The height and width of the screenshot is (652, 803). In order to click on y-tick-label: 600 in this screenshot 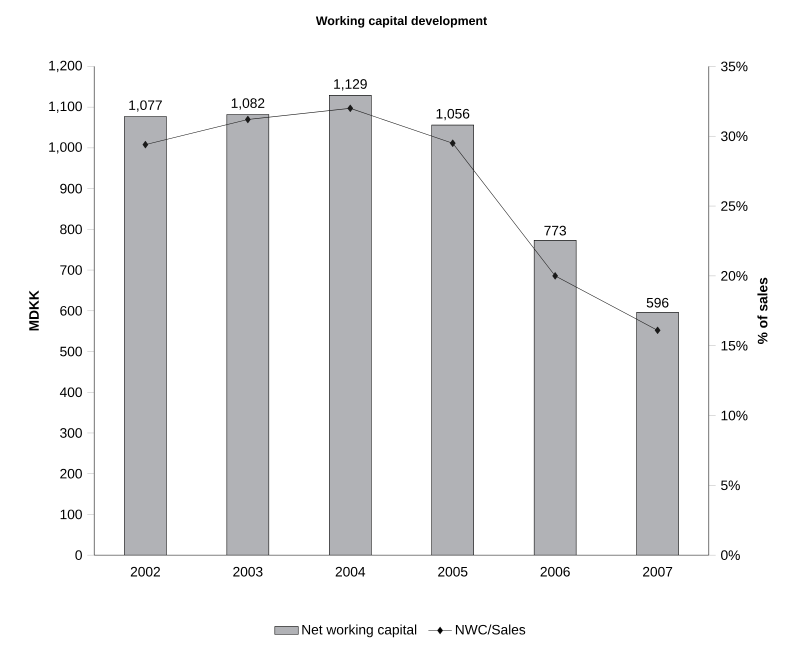, I will do `click(71, 311)`.